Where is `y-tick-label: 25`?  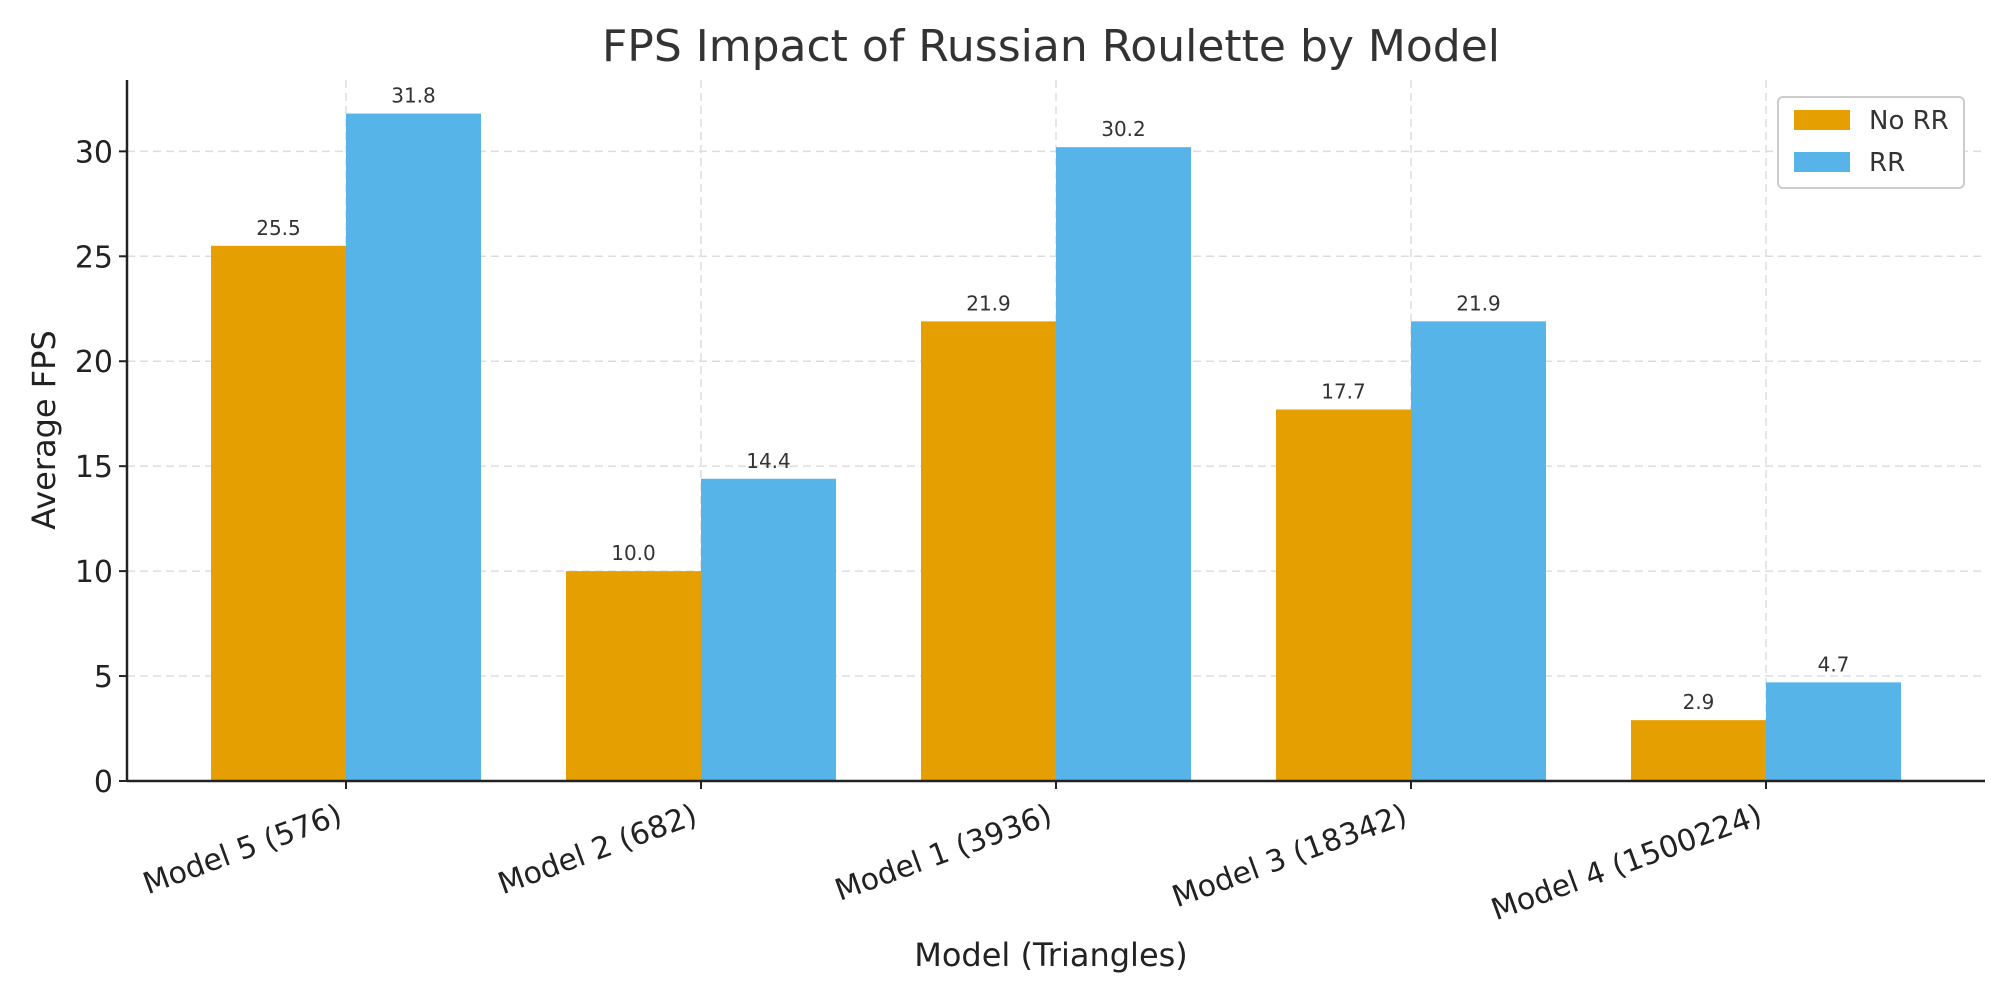
y-tick-label: 25 is located at coordinates (94, 257).